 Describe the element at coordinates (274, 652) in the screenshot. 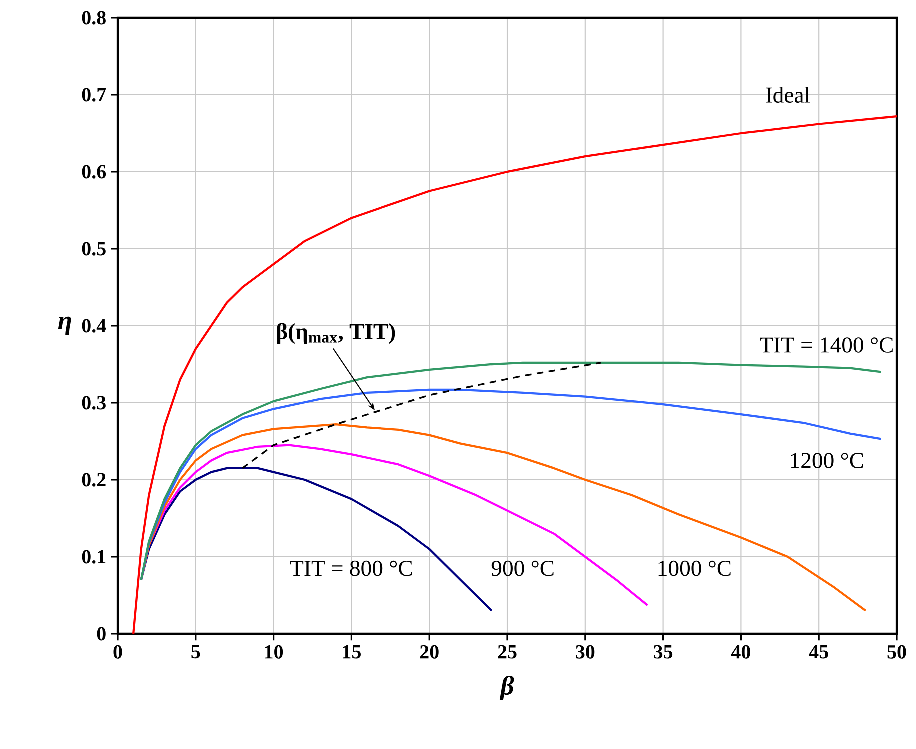

I see `x-tick-label: 10` at that location.